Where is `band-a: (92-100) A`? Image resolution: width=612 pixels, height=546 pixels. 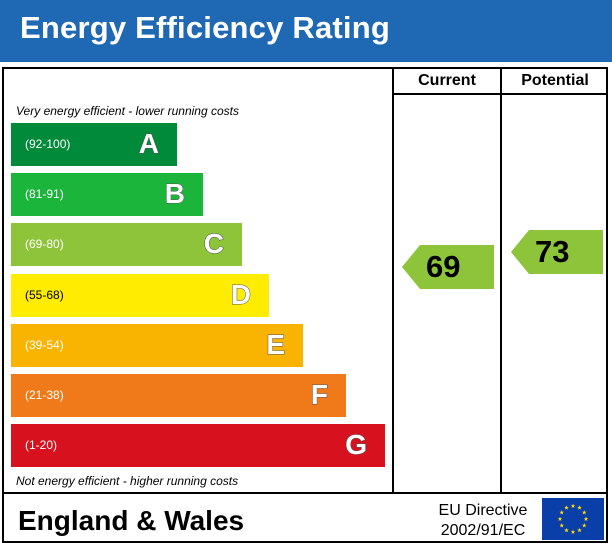
band-a: (92-100) A is located at coordinates (94, 144).